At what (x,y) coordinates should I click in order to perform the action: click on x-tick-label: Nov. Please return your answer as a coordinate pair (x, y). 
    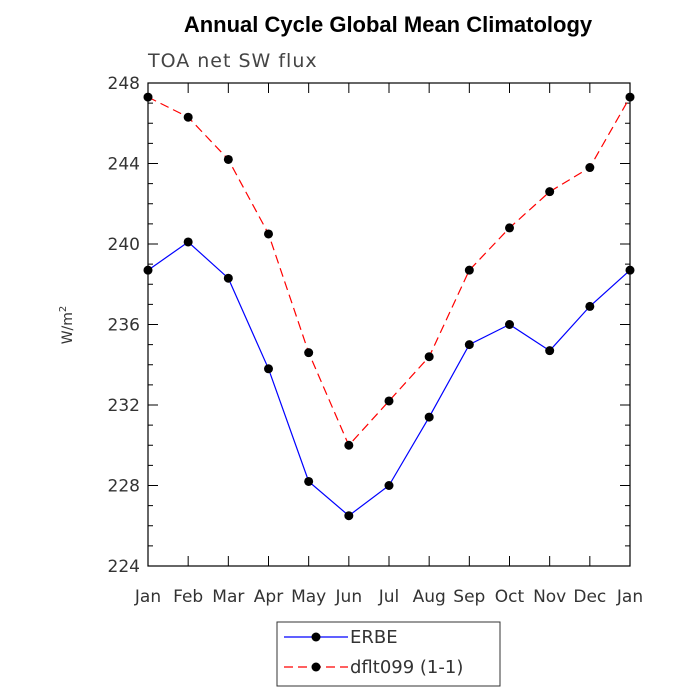
    Looking at the image, I should click on (549, 597).